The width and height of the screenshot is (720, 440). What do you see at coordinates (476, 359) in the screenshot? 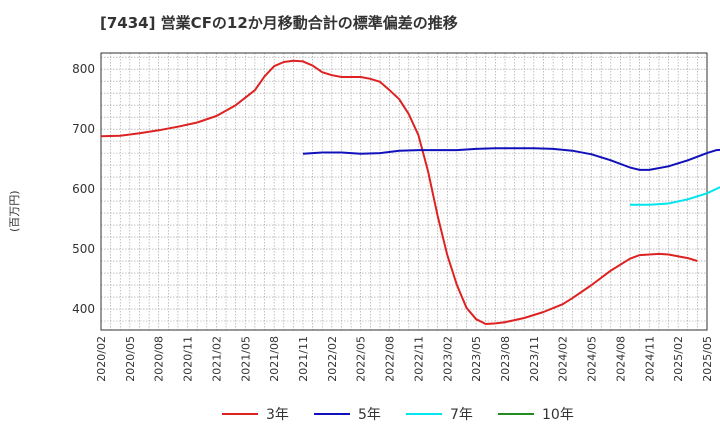
I see `x-tick-label: 2023/05` at bounding box center [476, 359].